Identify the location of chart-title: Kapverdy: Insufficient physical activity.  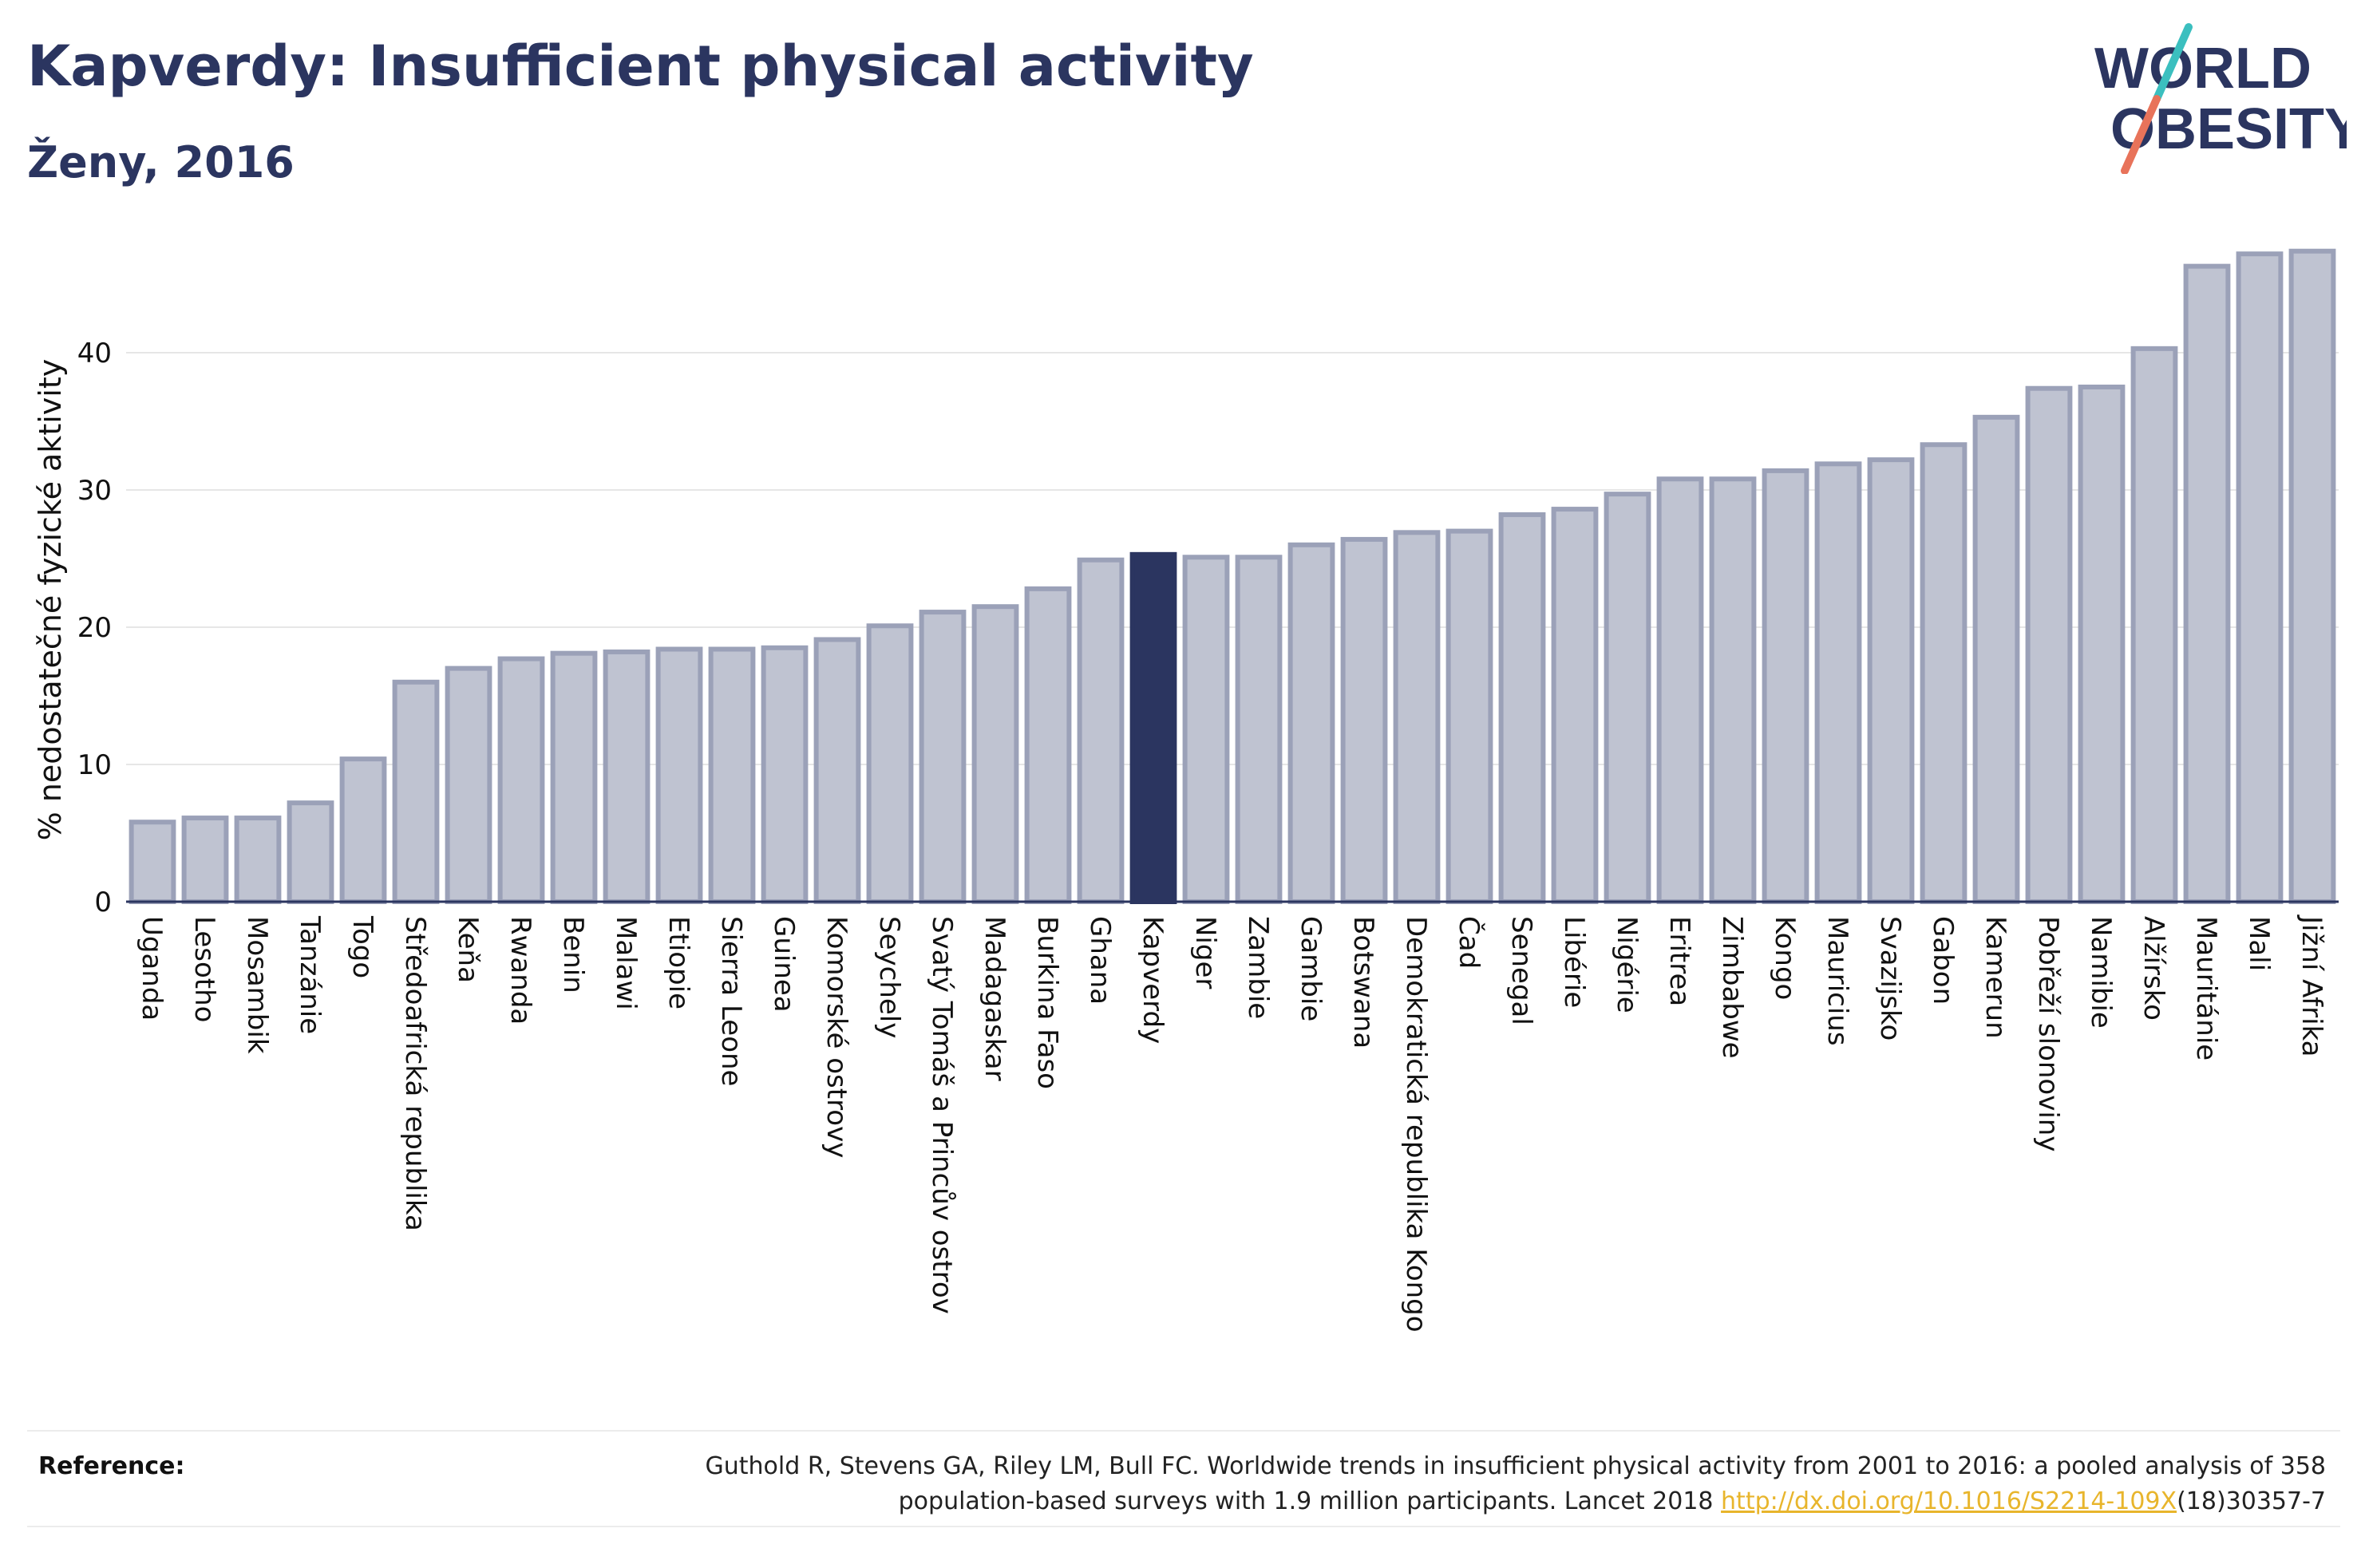
(640, 66).